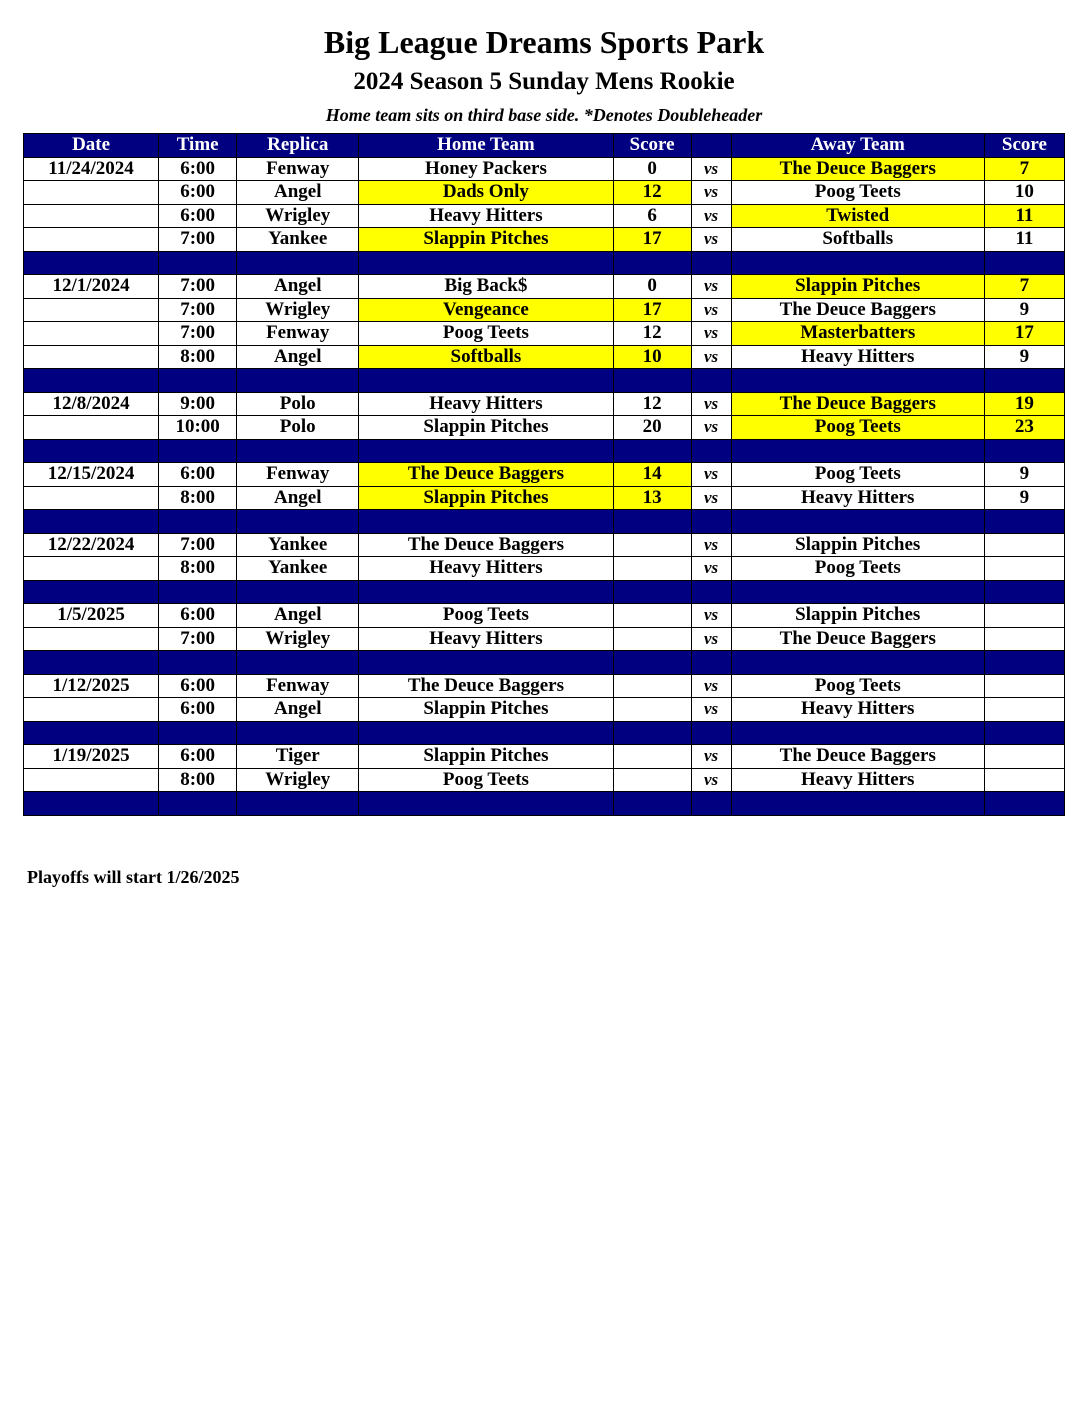  I want to click on away-score-cell: 10, so click(1024, 192).